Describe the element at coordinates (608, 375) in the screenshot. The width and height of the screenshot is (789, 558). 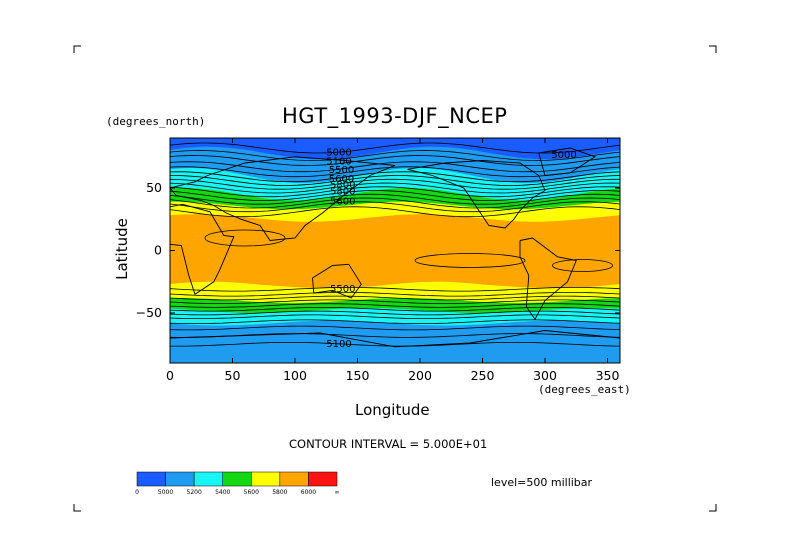
I see `x-tick-label: 350` at that location.